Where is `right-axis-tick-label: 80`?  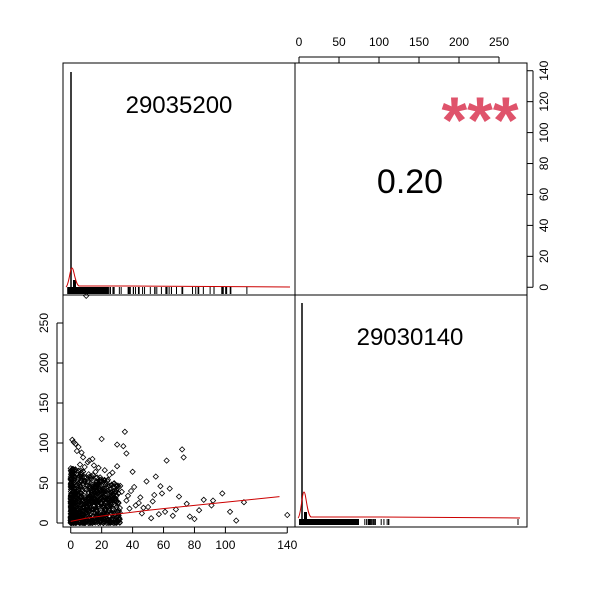 right-axis-tick-label: 80 is located at coordinates (544, 164).